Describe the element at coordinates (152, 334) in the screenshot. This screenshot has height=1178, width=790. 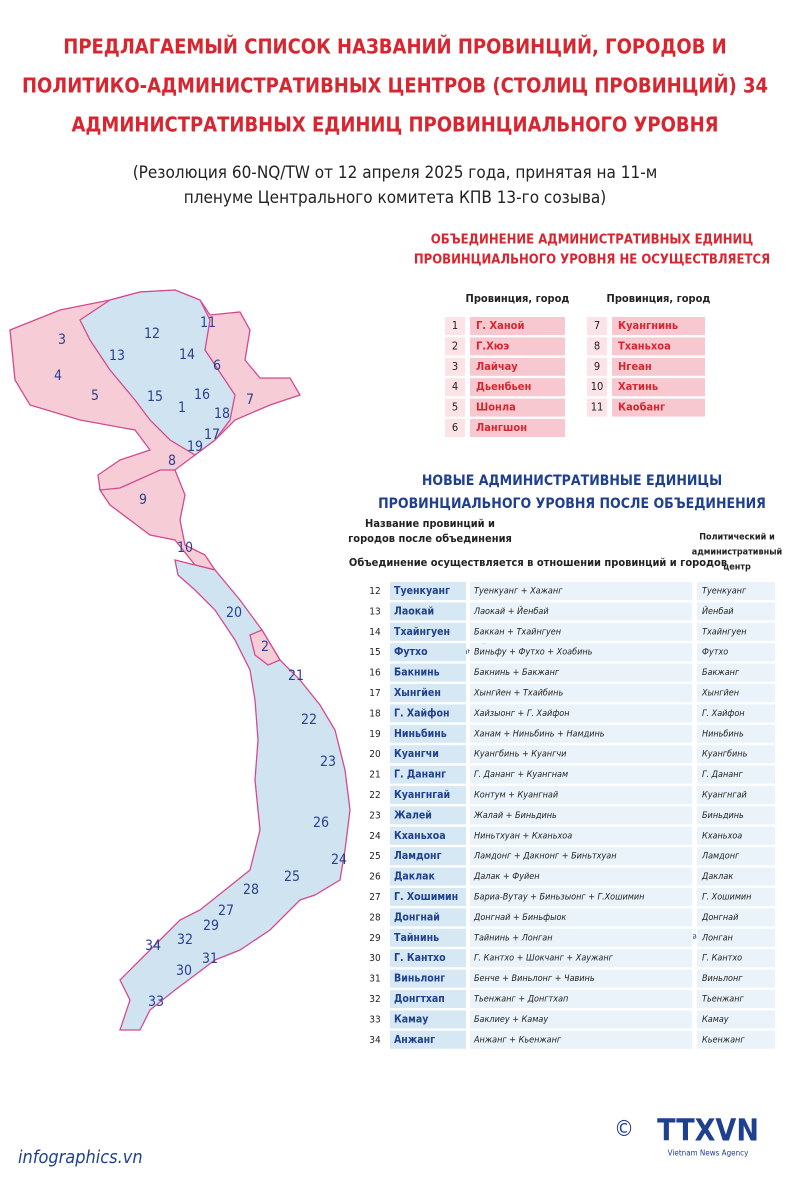
I see `map-label: 12` at that location.